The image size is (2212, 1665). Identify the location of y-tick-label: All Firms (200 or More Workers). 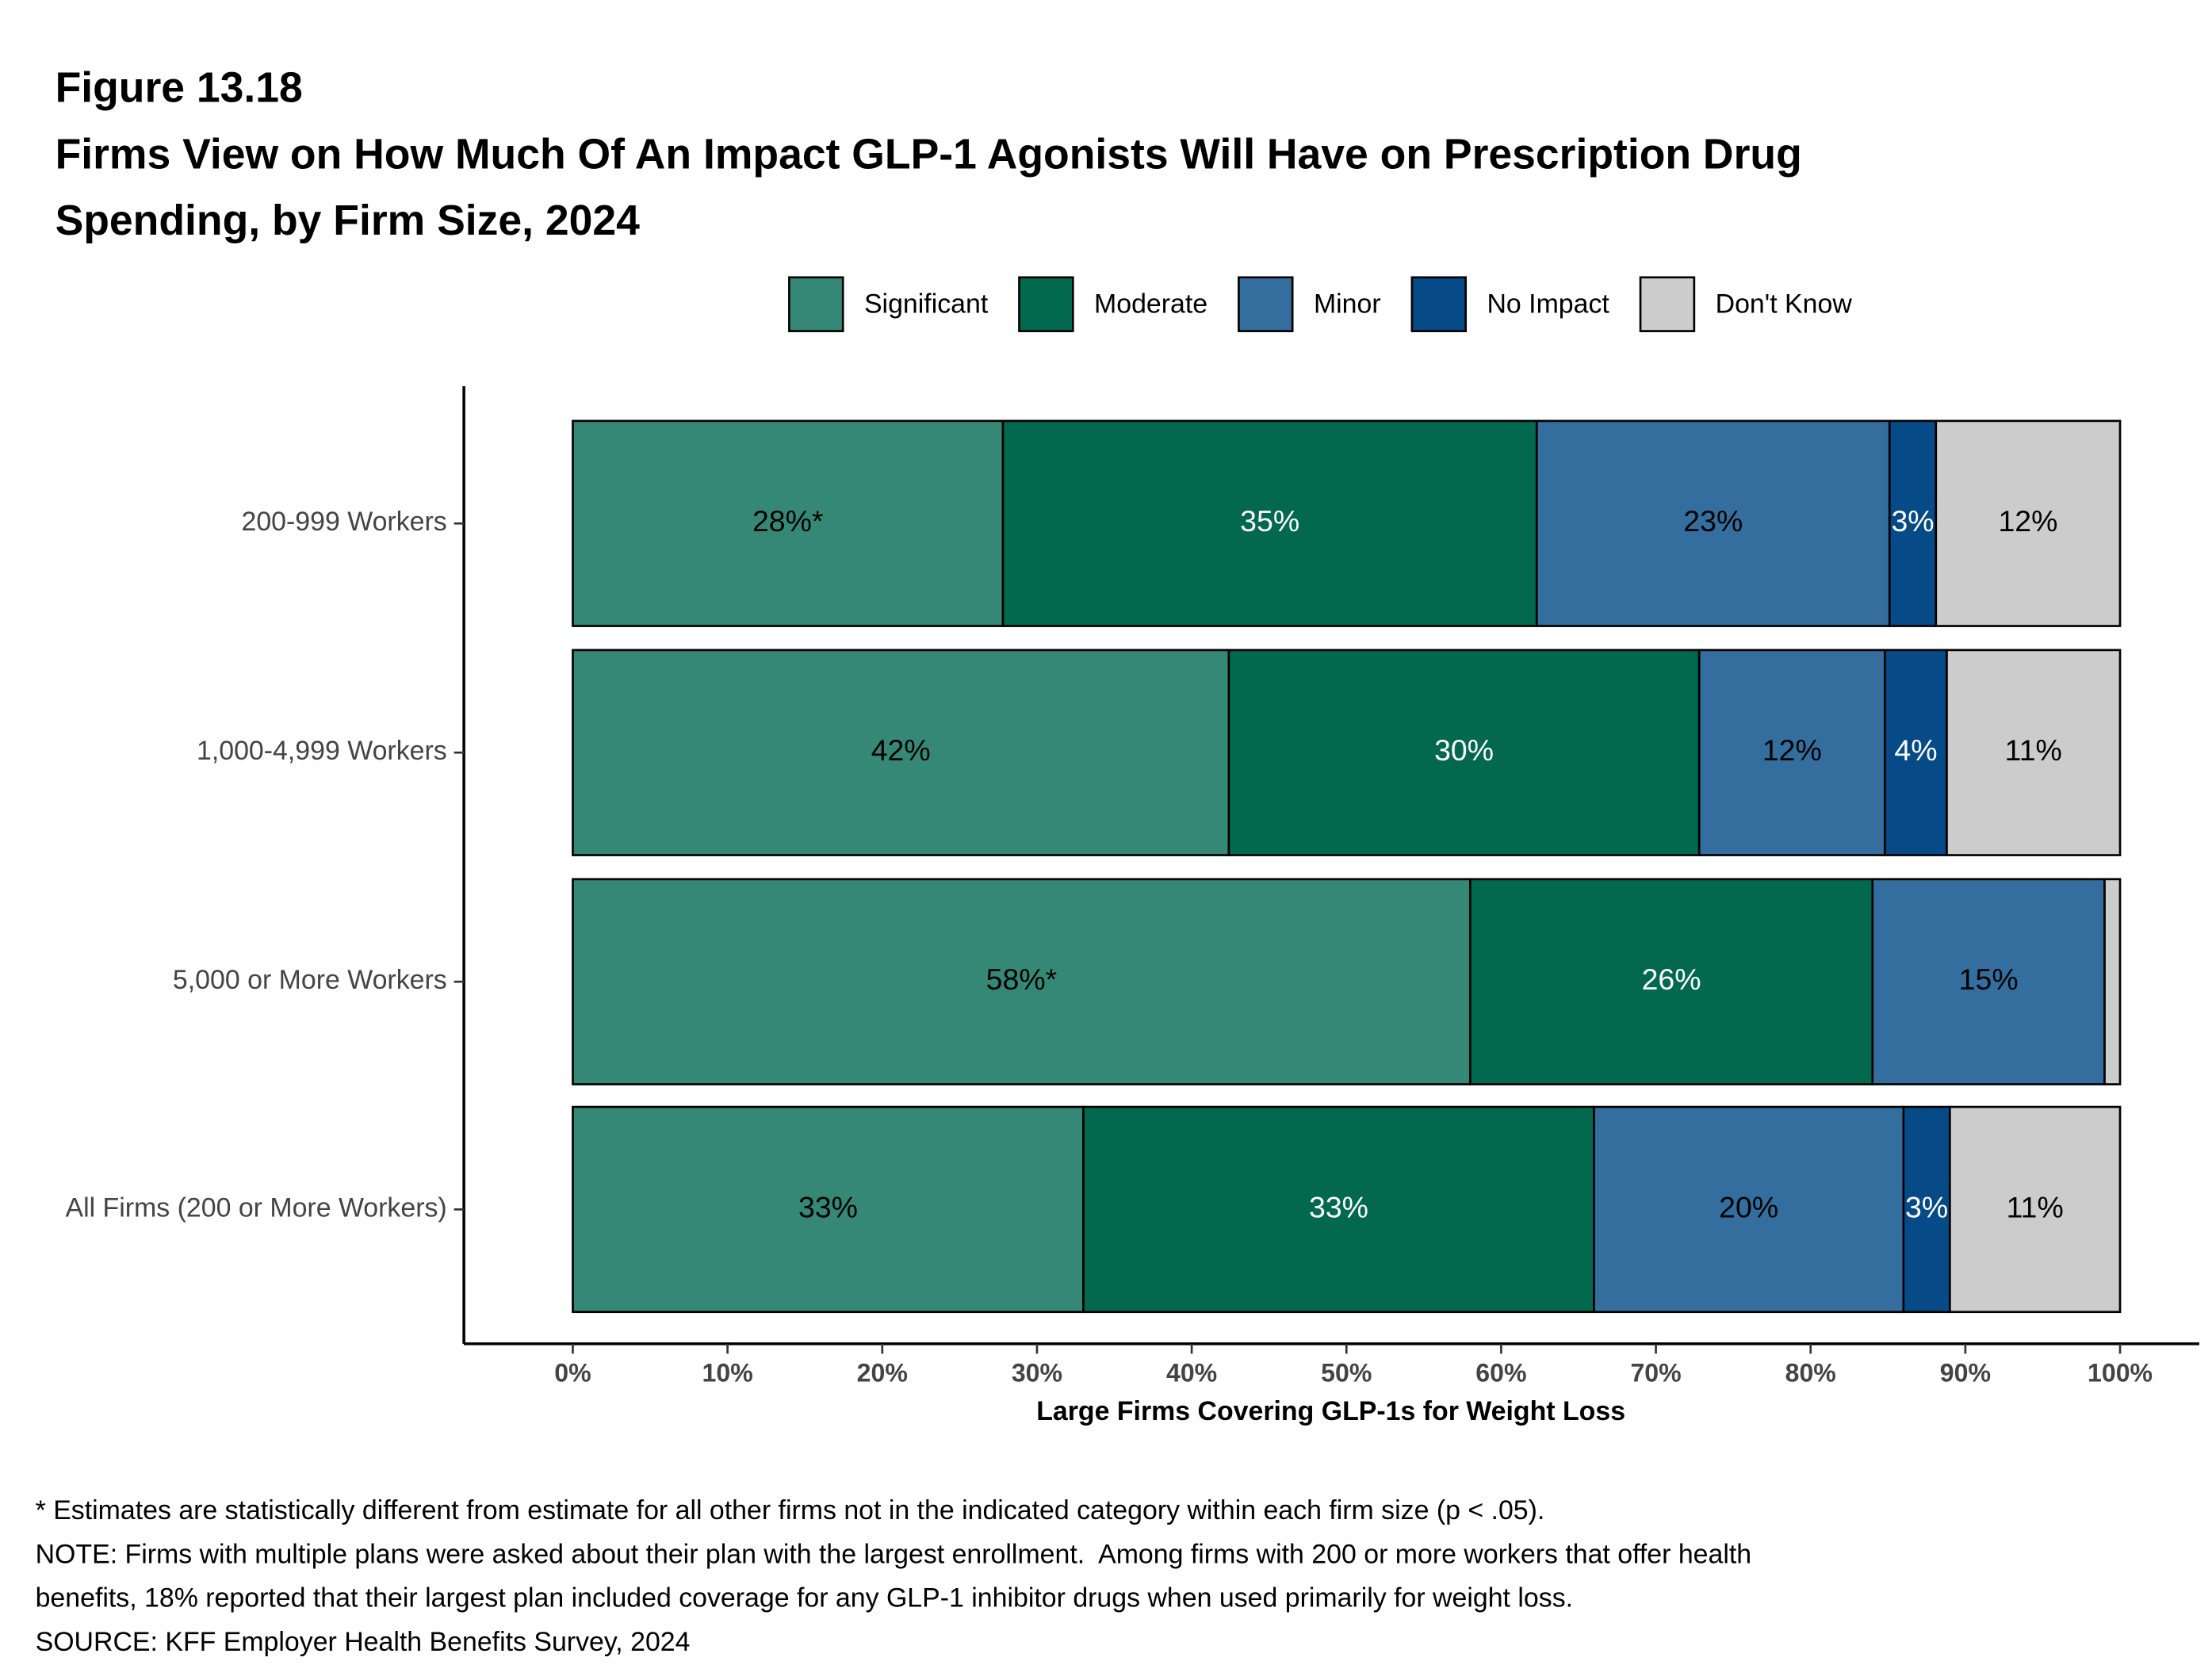
(256, 1207).